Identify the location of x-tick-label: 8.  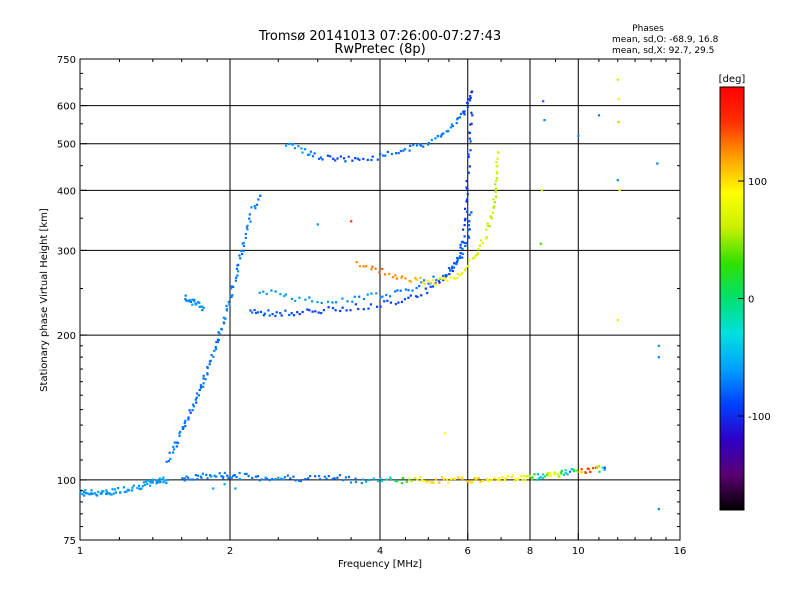
(530, 551).